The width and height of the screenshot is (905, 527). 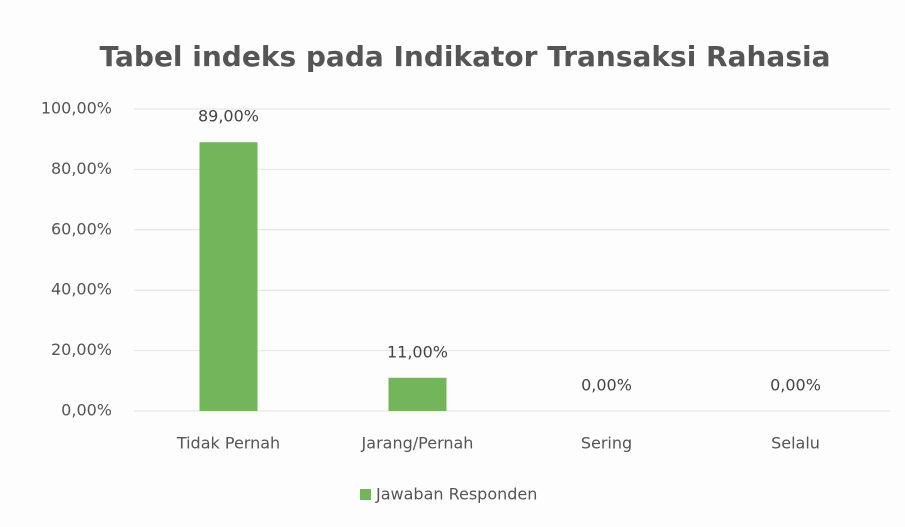 What do you see at coordinates (456, 494) in the screenshot?
I see `legend-label: Jawaban Responden` at bounding box center [456, 494].